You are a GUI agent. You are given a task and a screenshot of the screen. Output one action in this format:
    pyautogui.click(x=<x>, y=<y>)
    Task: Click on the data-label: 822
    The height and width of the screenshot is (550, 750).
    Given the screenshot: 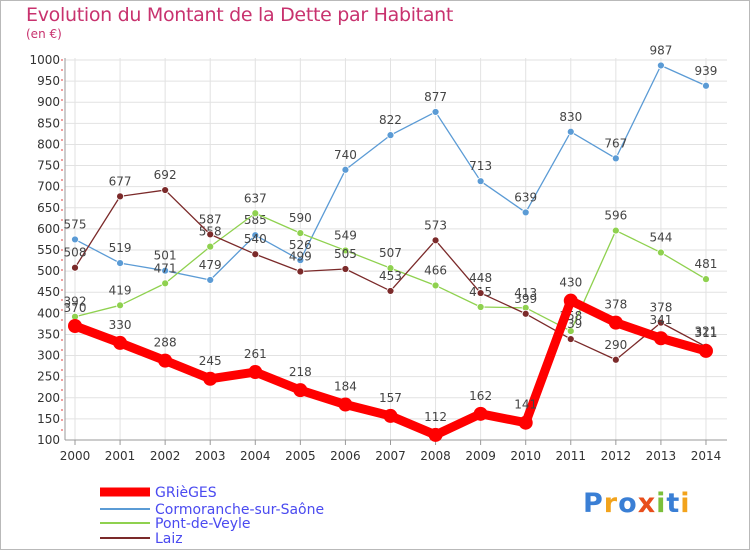 What is the action you would take?
    pyautogui.click(x=390, y=120)
    